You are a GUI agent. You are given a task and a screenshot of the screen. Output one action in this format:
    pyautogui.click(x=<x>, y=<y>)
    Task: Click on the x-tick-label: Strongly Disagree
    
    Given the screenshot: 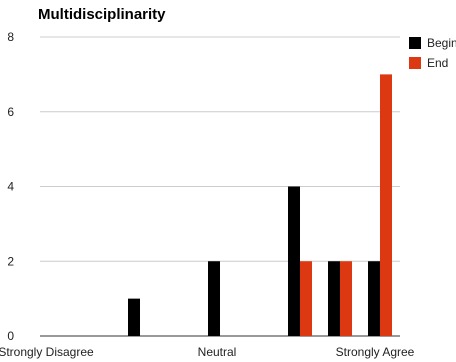 What is the action you would take?
    pyautogui.click(x=47, y=352)
    